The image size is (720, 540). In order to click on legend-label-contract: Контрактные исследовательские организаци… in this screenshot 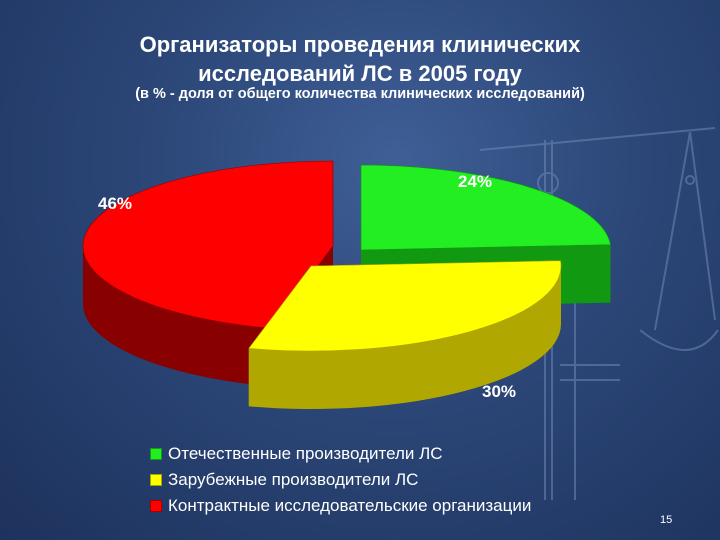, I will do `click(350, 505)`.